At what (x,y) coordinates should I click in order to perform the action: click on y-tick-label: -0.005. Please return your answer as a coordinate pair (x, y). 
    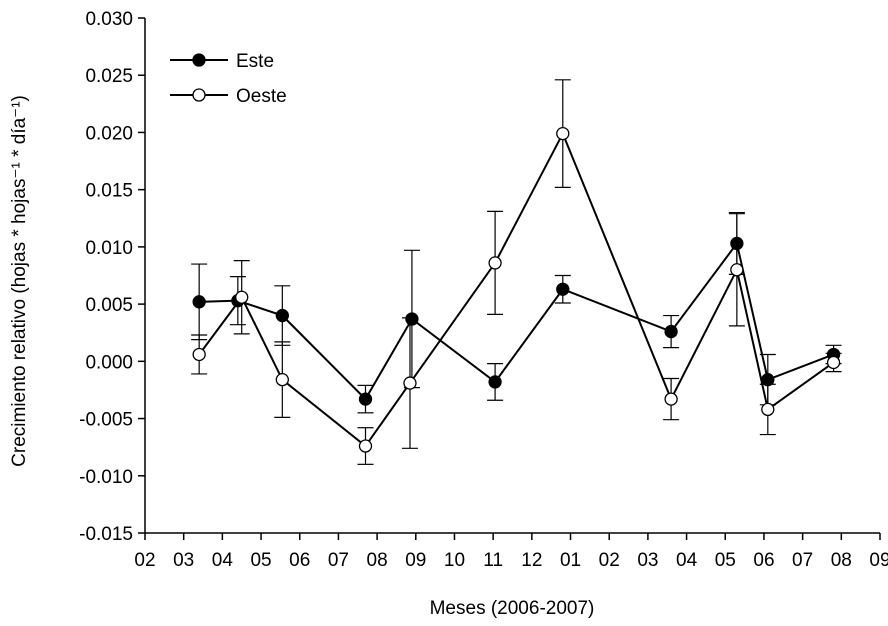
    Looking at the image, I should click on (106, 420).